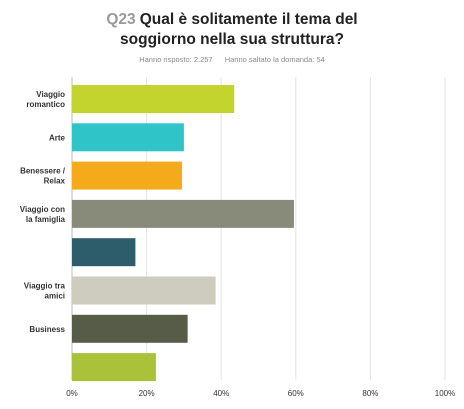 This screenshot has width=464, height=409. I want to click on tick-label: 20%, so click(147, 393).